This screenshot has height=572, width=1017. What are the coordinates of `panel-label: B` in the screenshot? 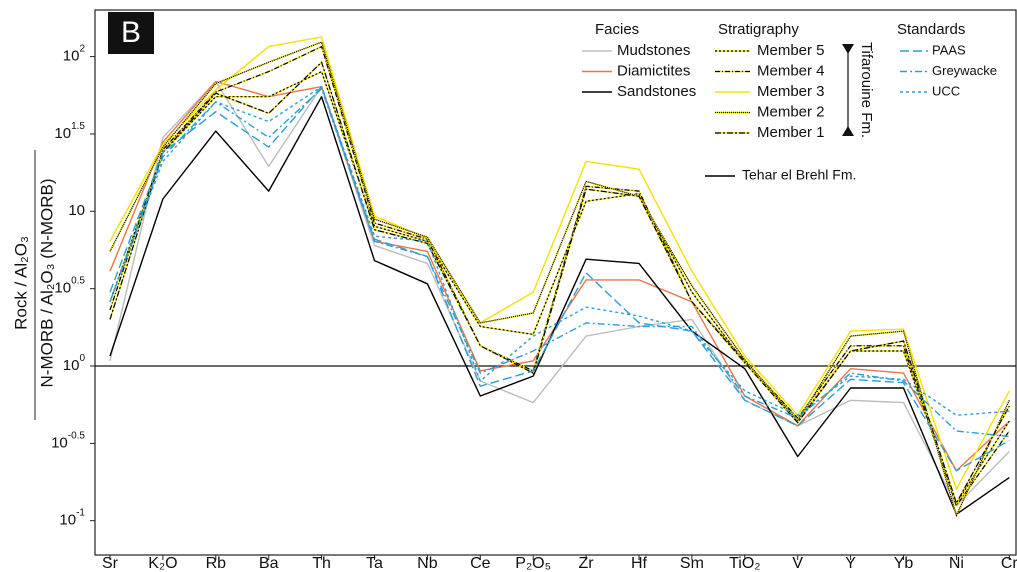 It's located at (131, 32).